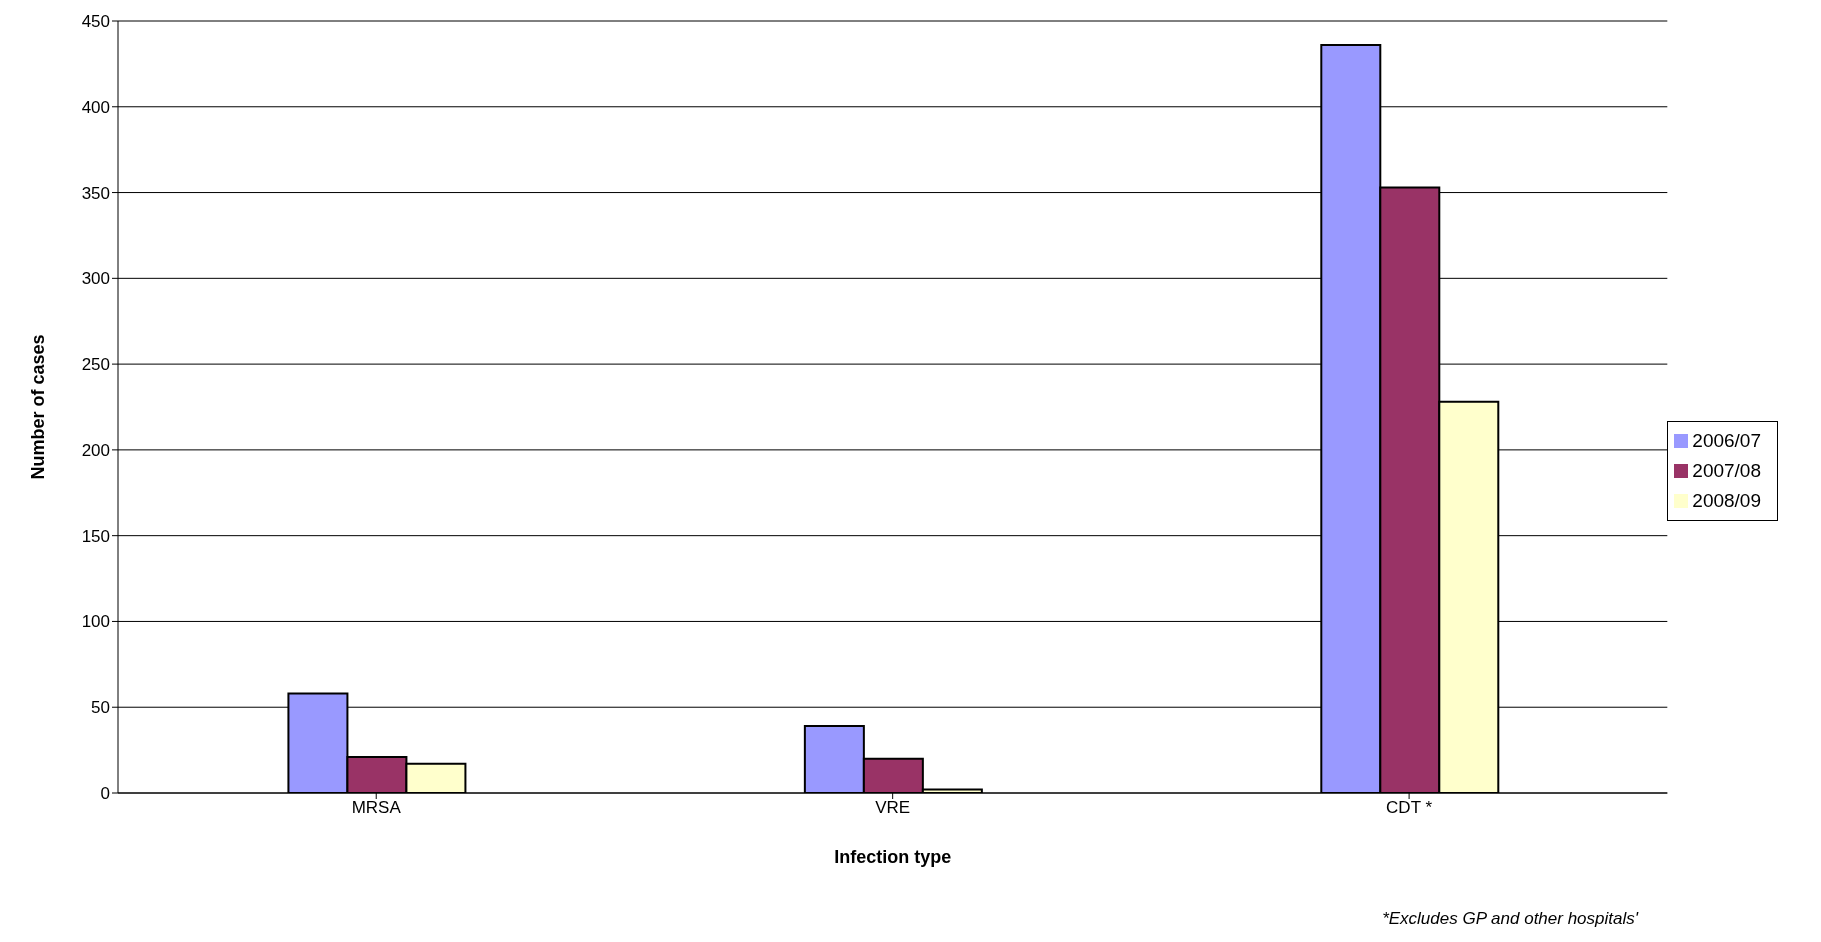 The height and width of the screenshot is (942, 1821). What do you see at coordinates (95, 22) in the screenshot?
I see `y-tick-label: 450` at bounding box center [95, 22].